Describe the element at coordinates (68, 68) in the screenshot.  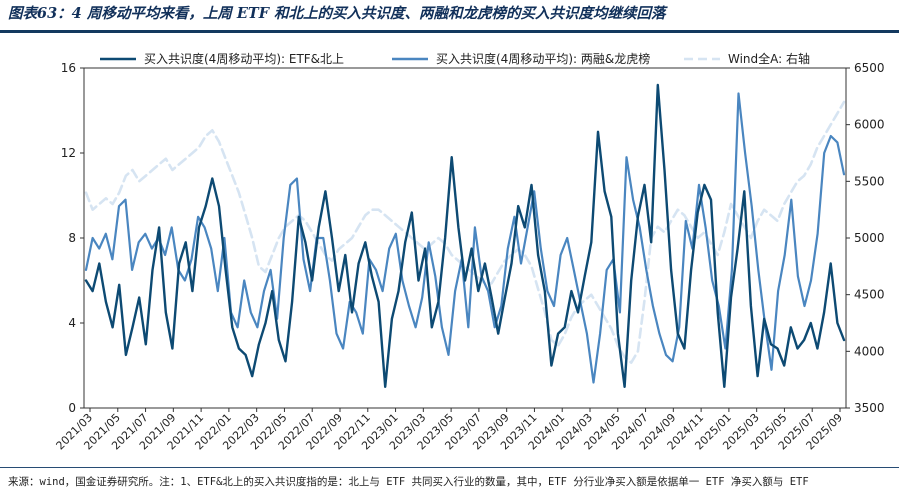
I see `left-y-tick-label: 16` at that location.